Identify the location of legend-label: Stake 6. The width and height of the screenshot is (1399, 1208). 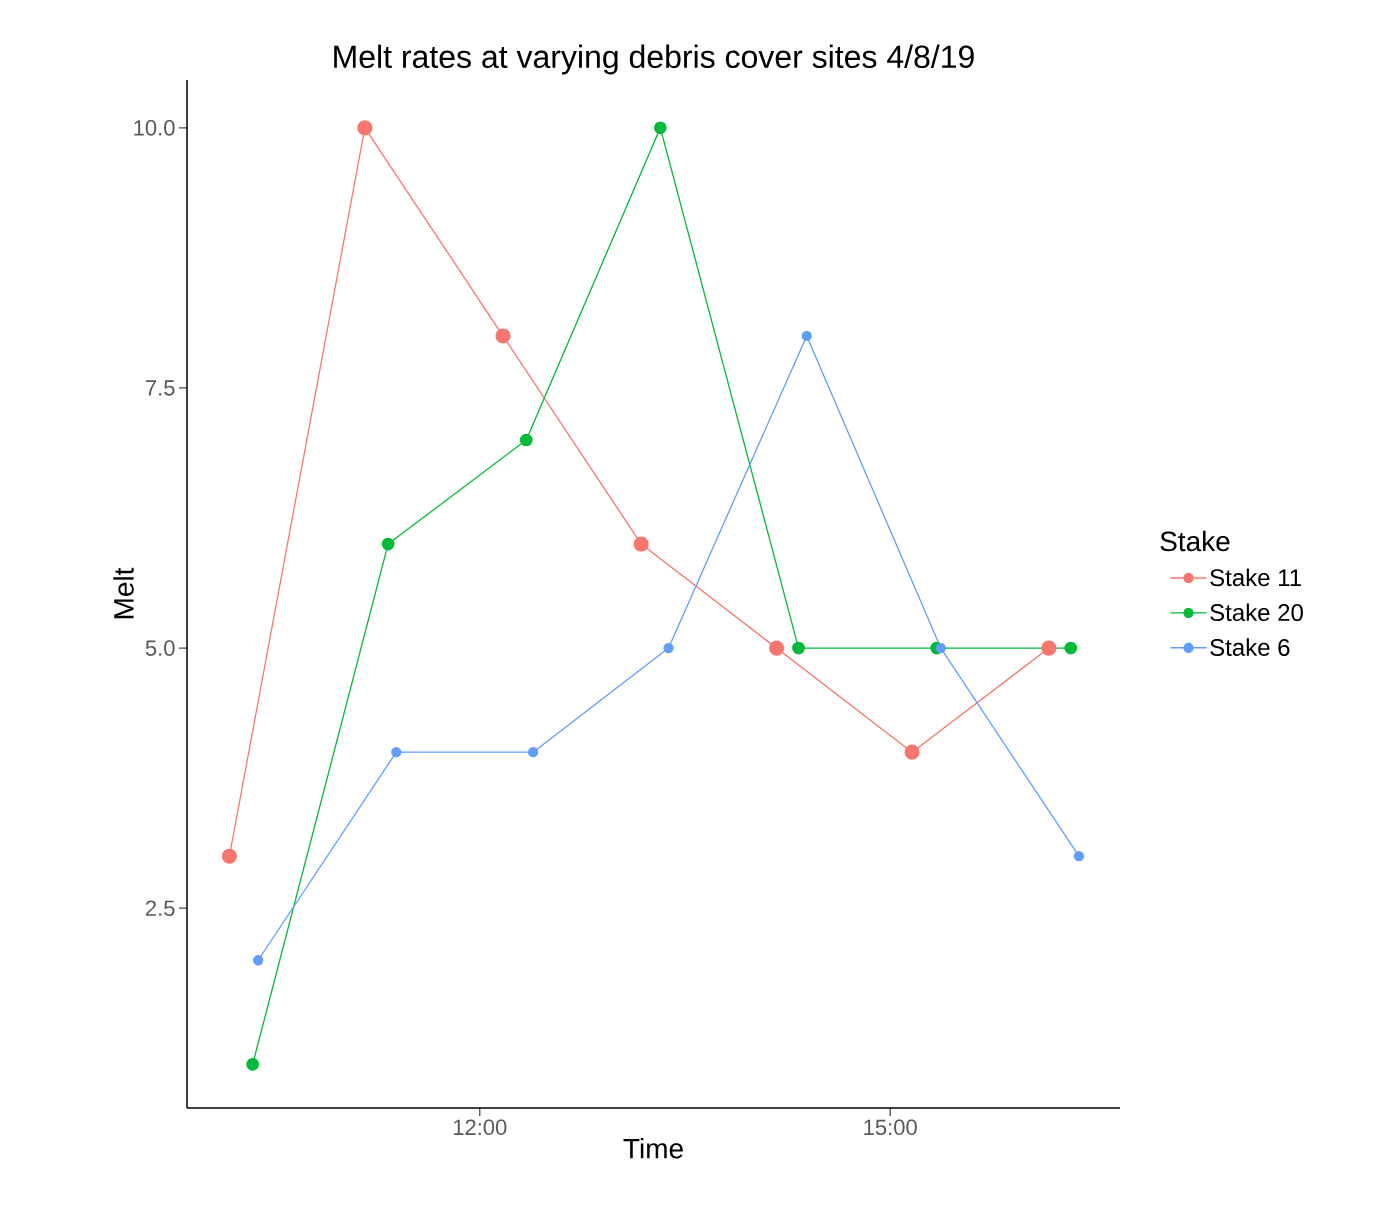
(1250, 647).